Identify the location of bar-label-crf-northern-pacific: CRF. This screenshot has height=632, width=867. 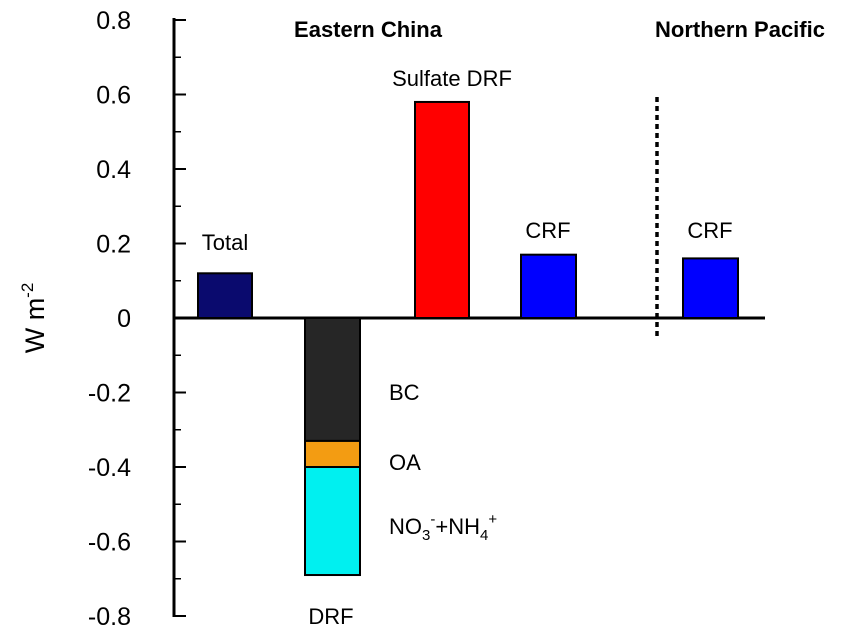
(709, 230).